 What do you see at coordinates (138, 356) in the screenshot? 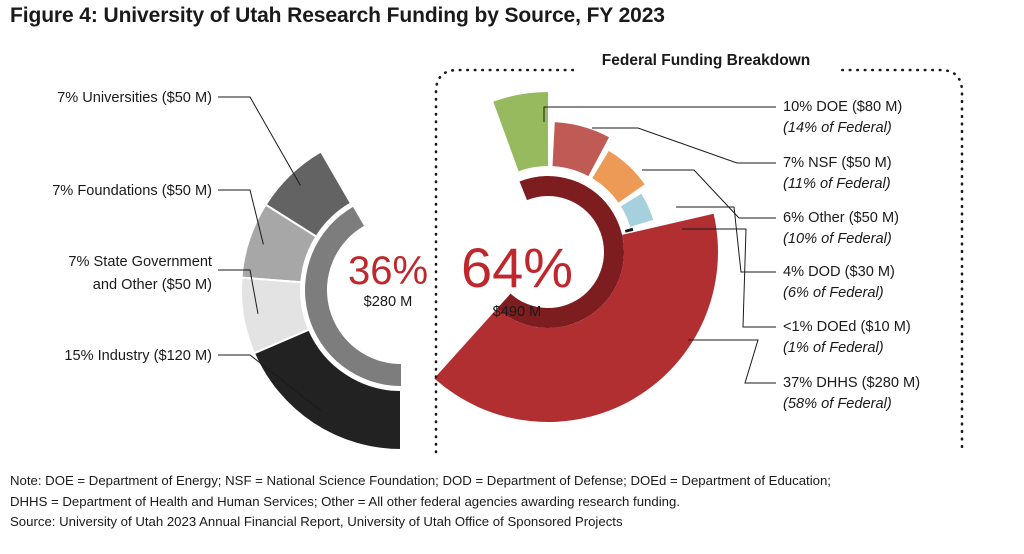
I see `label-15-industry-120-m: 15% Industry ($120 M)` at bounding box center [138, 356].